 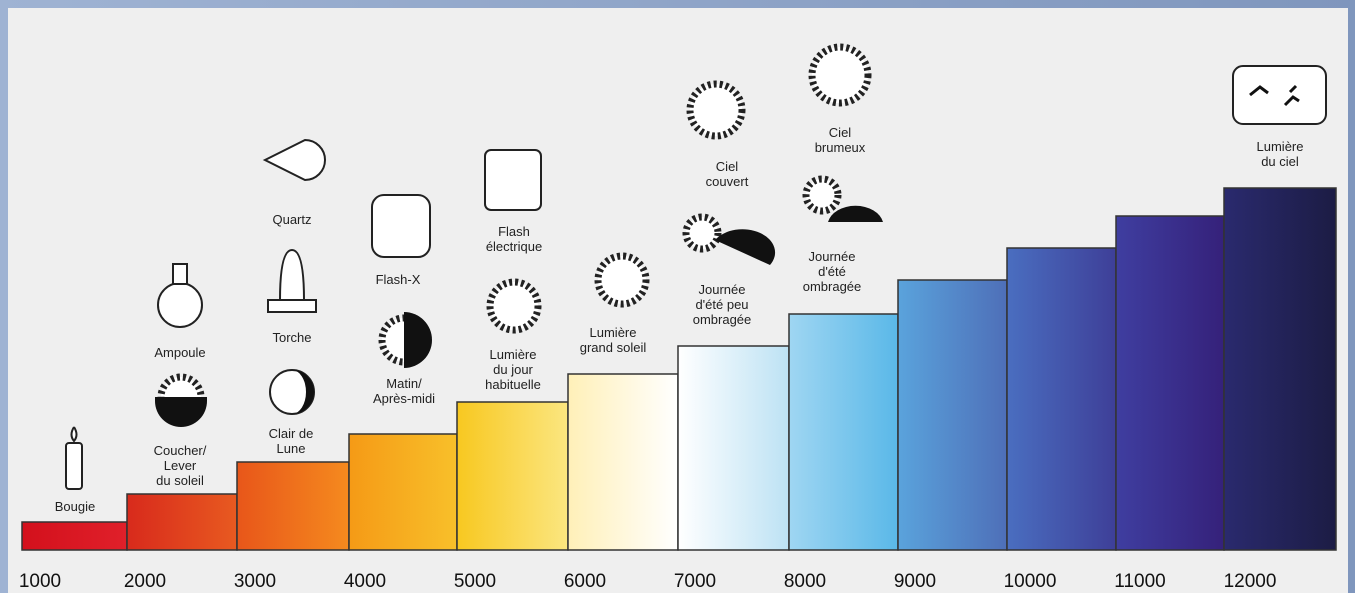 What do you see at coordinates (915, 581) in the screenshot?
I see `tick-label: 9000` at bounding box center [915, 581].